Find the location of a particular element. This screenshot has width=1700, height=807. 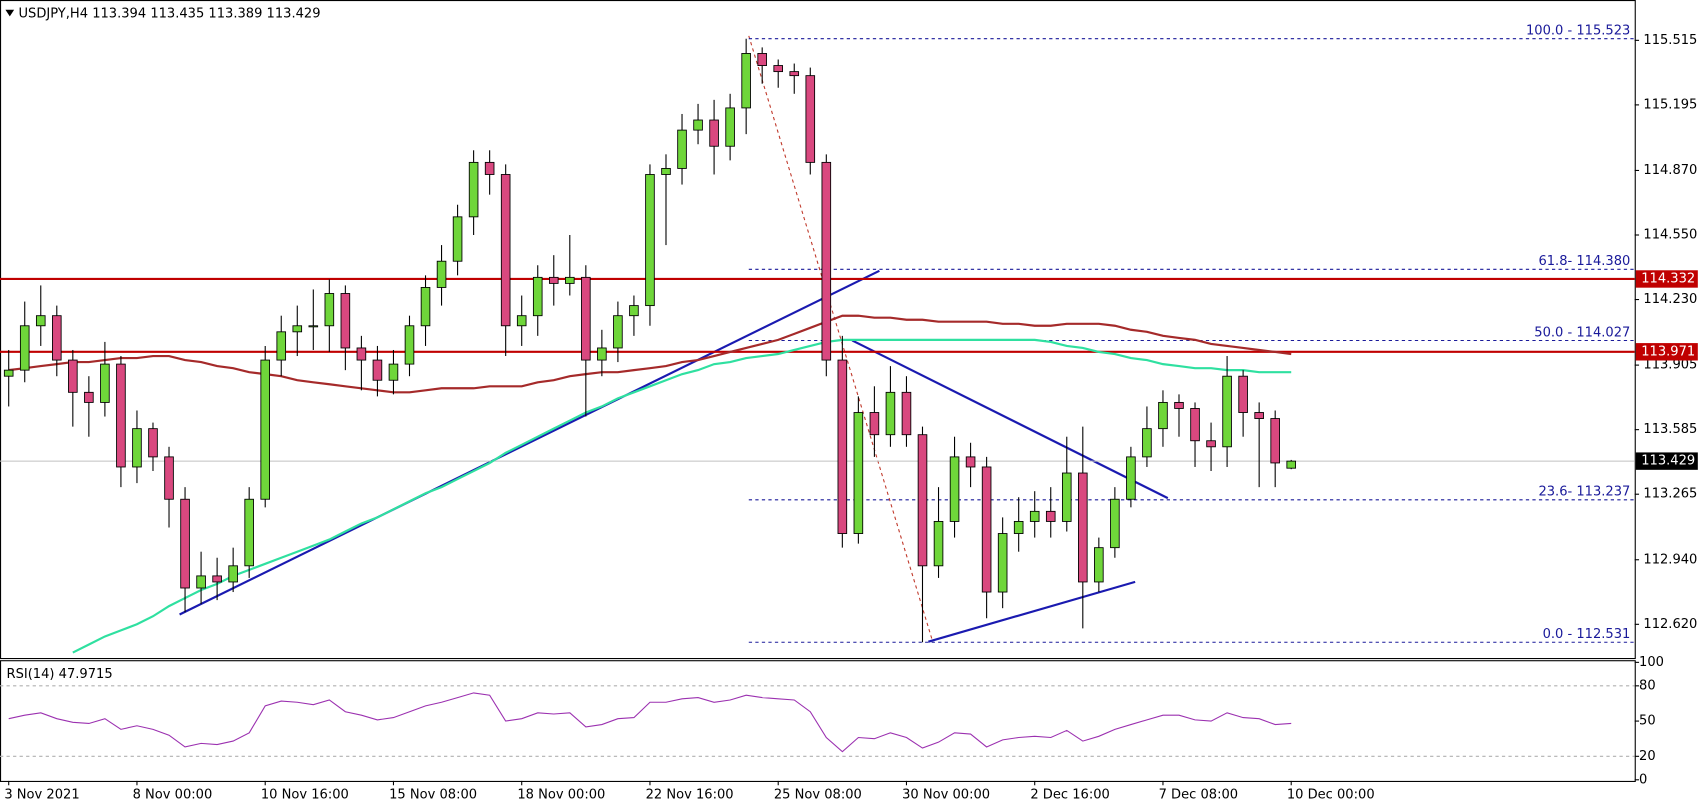

x-tick-label: 15 Nov 08:00 is located at coordinates (433, 795).